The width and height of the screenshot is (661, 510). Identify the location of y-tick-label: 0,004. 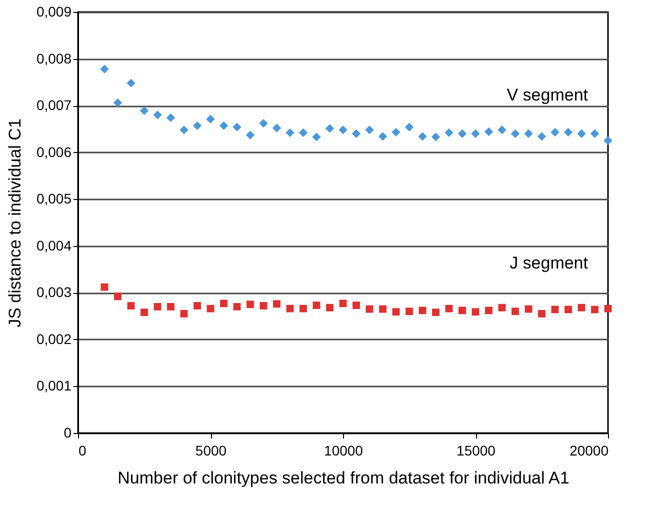
(54, 245).